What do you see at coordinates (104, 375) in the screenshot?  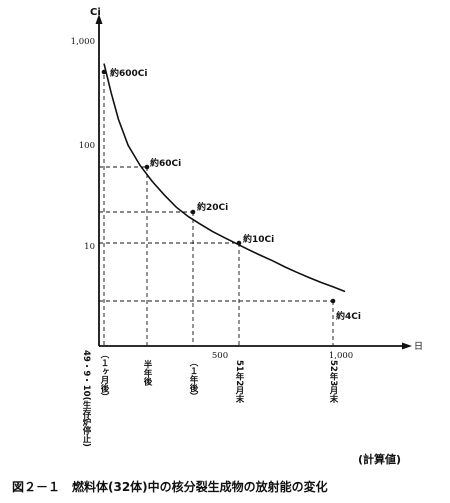 I see `milestone-label-1-month: （１ヶ月後）` at bounding box center [104, 375].